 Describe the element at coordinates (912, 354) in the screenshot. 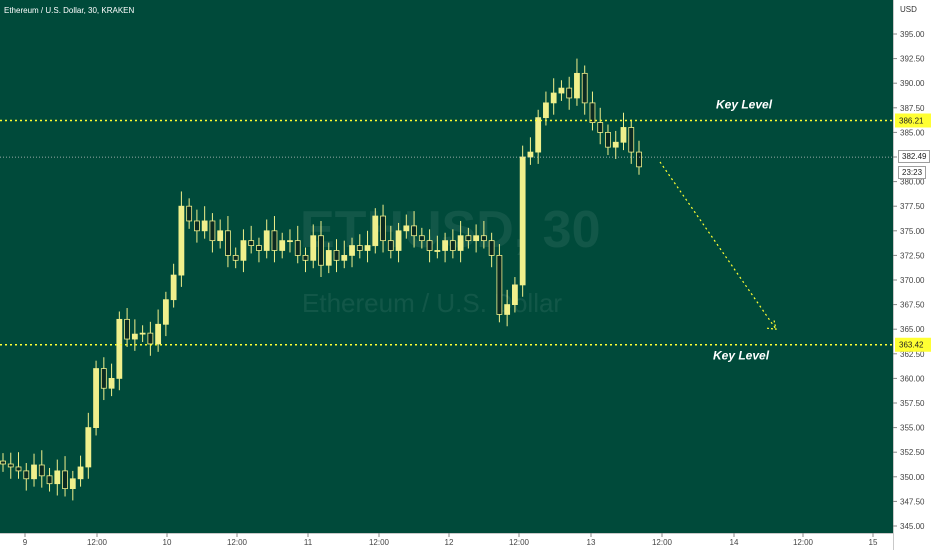

I see `price-tick-label: 362.50` at that location.